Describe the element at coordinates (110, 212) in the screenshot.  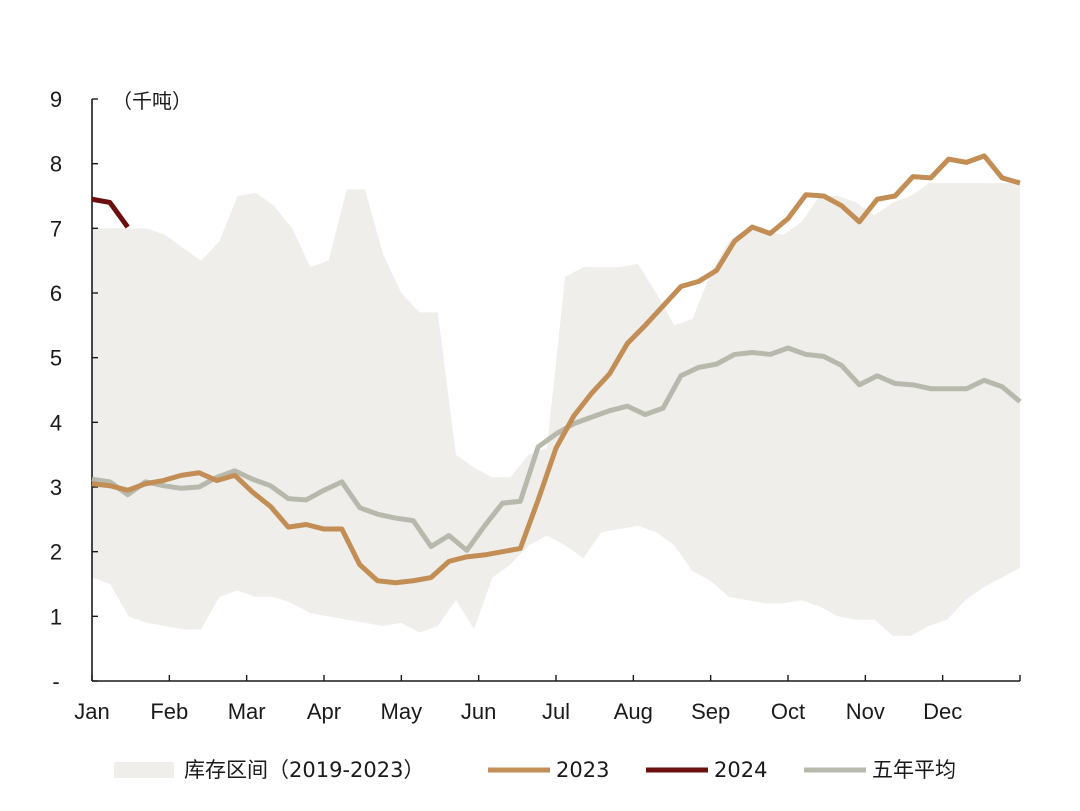
I see `series-line-2024` at that location.